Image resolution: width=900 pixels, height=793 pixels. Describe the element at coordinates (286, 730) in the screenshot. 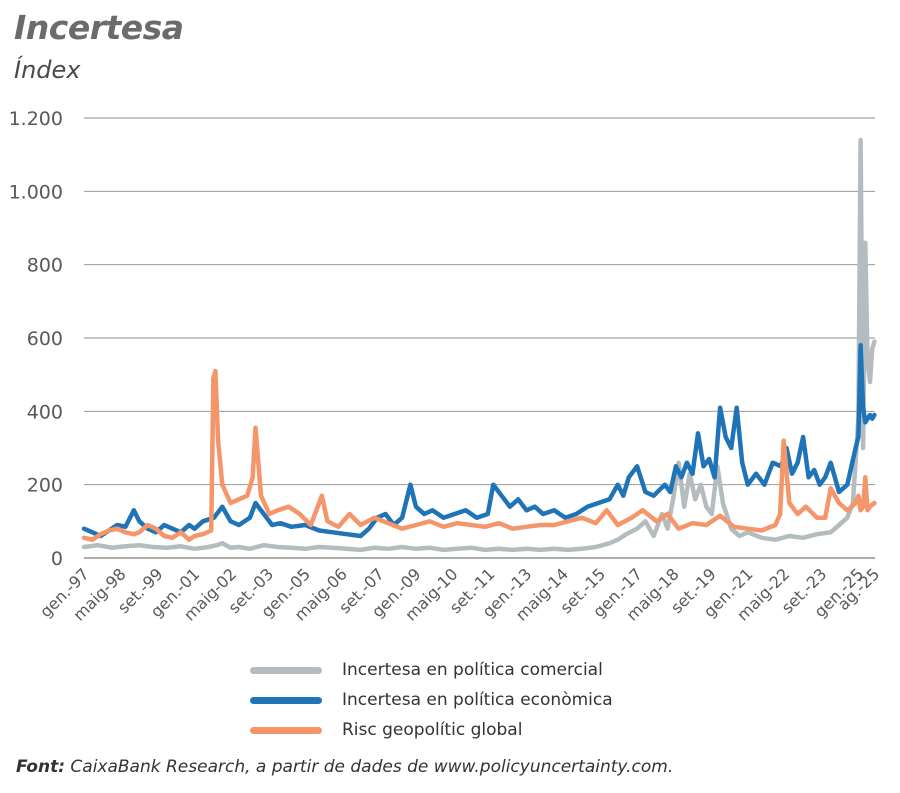

I see `legend-swatch-geopolitical` at that location.